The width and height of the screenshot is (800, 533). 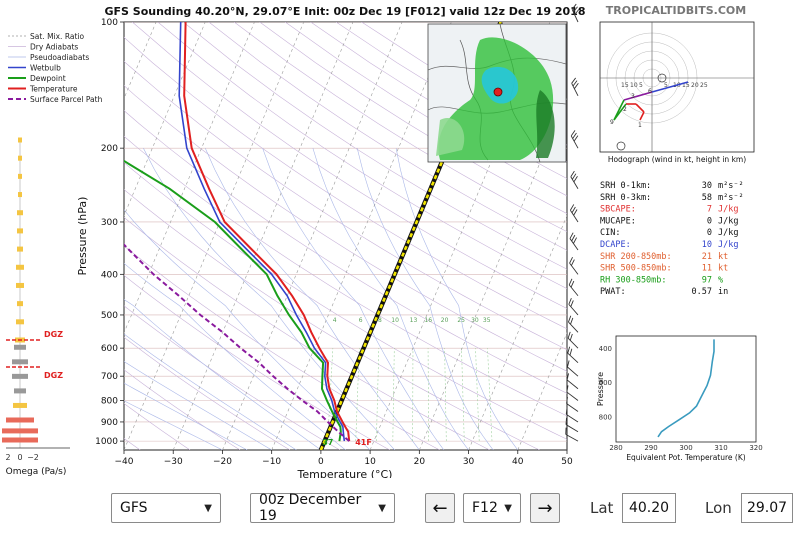 I want to click on index-label: SRH 0-3km:, so click(x=625, y=198).